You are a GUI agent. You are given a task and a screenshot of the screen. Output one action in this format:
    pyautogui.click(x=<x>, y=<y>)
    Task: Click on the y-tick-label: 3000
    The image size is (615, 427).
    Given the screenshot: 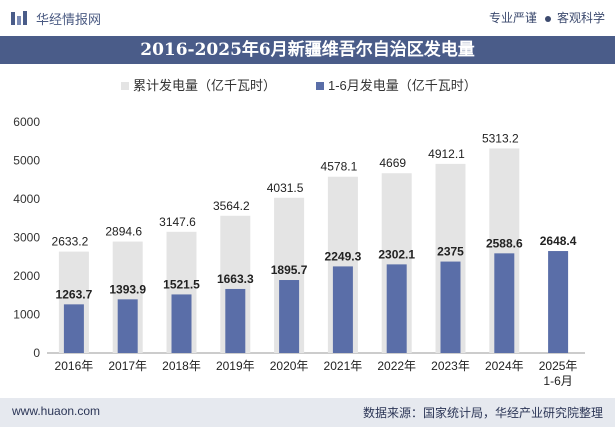 What is the action you would take?
    pyautogui.click(x=26, y=238)
    